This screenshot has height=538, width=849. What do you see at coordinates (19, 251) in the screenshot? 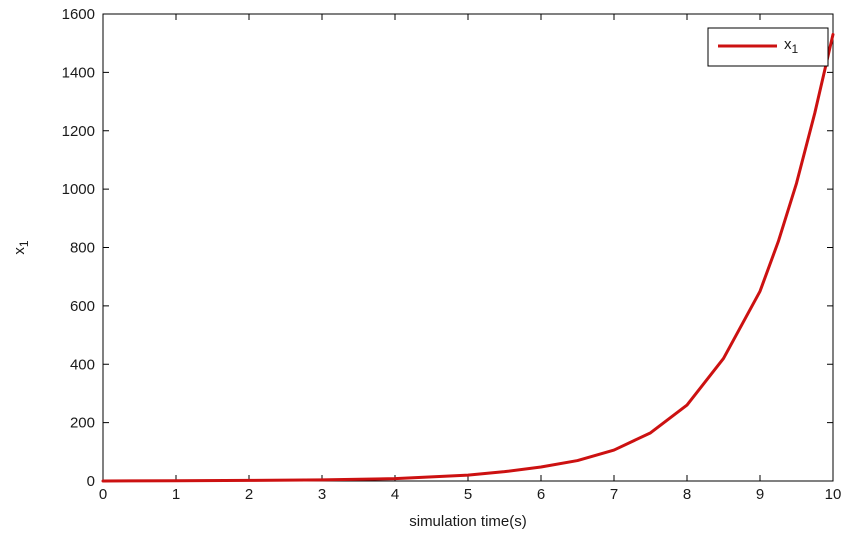
I see `y-axis-label-base: x` at bounding box center [19, 251].